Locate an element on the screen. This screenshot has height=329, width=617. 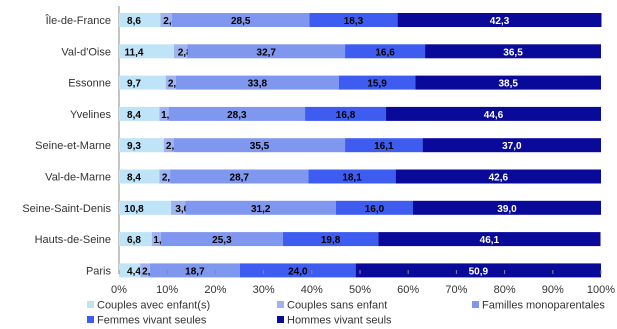
x-tick-label: 0% is located at coordinates (119, 290).